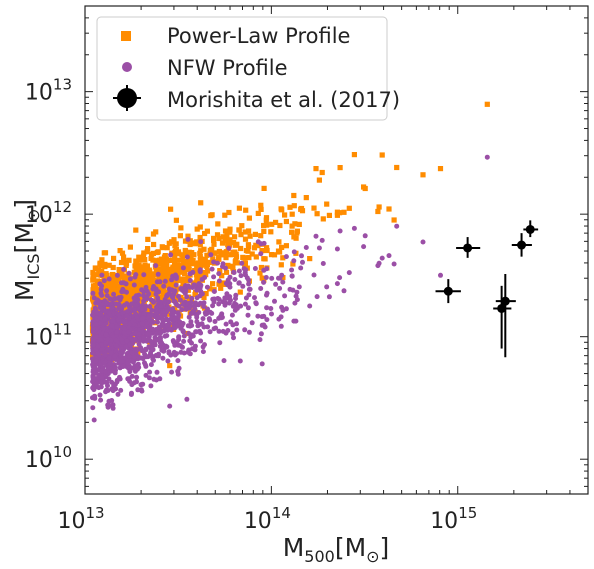 This screenshot has height=569, width=594. I want to click on y-tick-label: 1011, so click(48, 336).